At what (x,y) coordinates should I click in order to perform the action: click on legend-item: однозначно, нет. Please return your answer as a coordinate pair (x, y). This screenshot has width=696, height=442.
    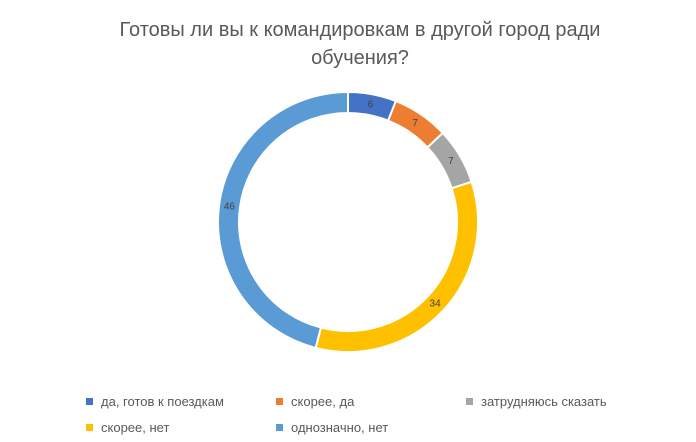
    Looking at the image, I should click on (371, 427).